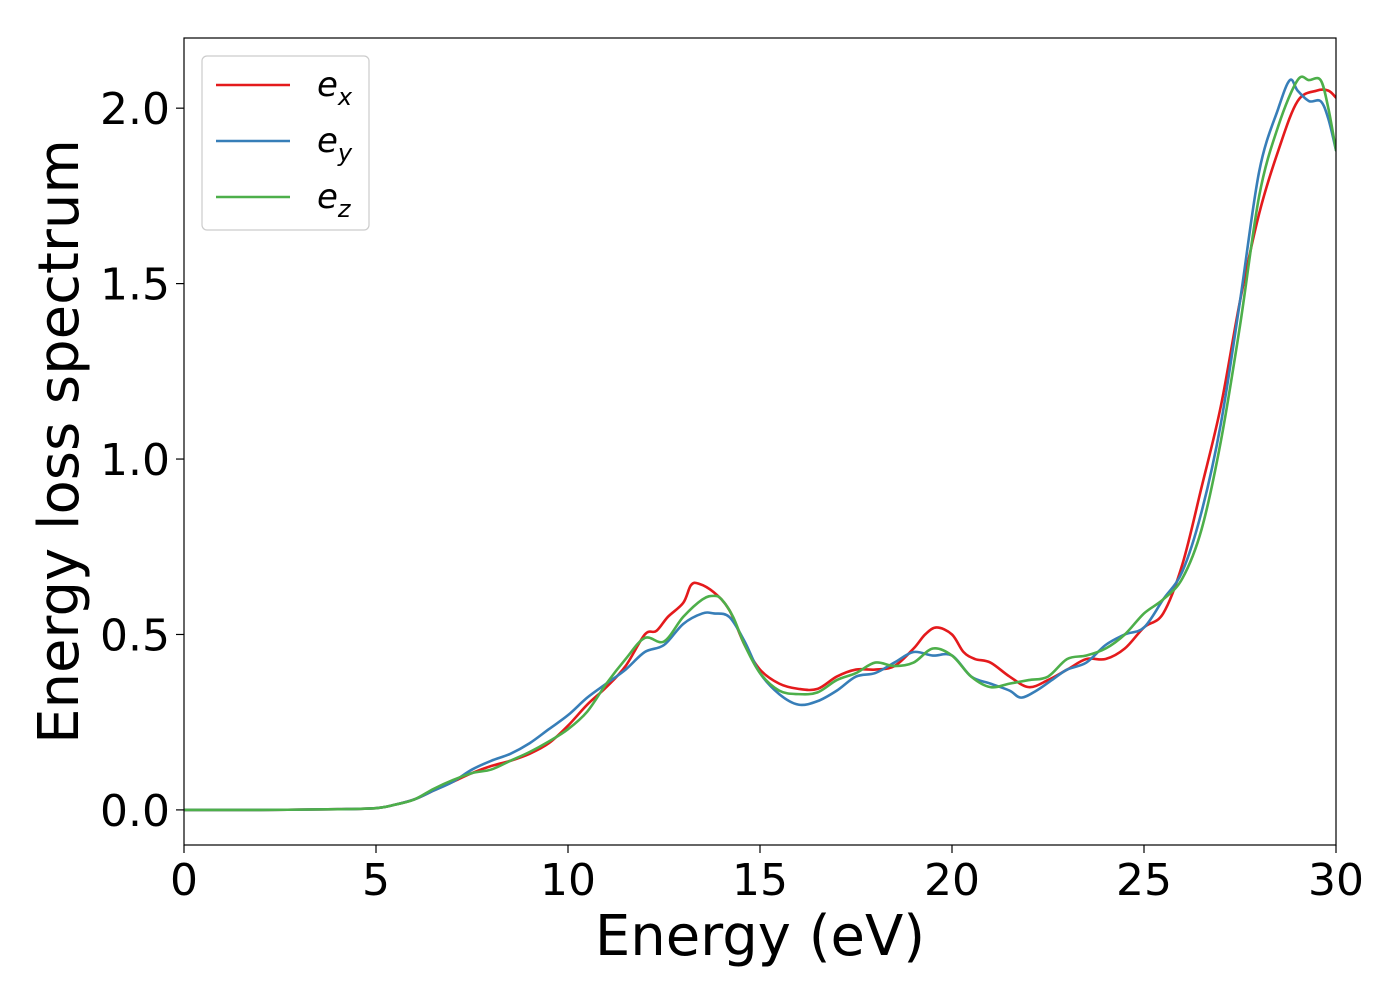 The height and width of the screenshot is (1000, 1400). I want to click on x-tick-label: 30, so click(1336, 880).